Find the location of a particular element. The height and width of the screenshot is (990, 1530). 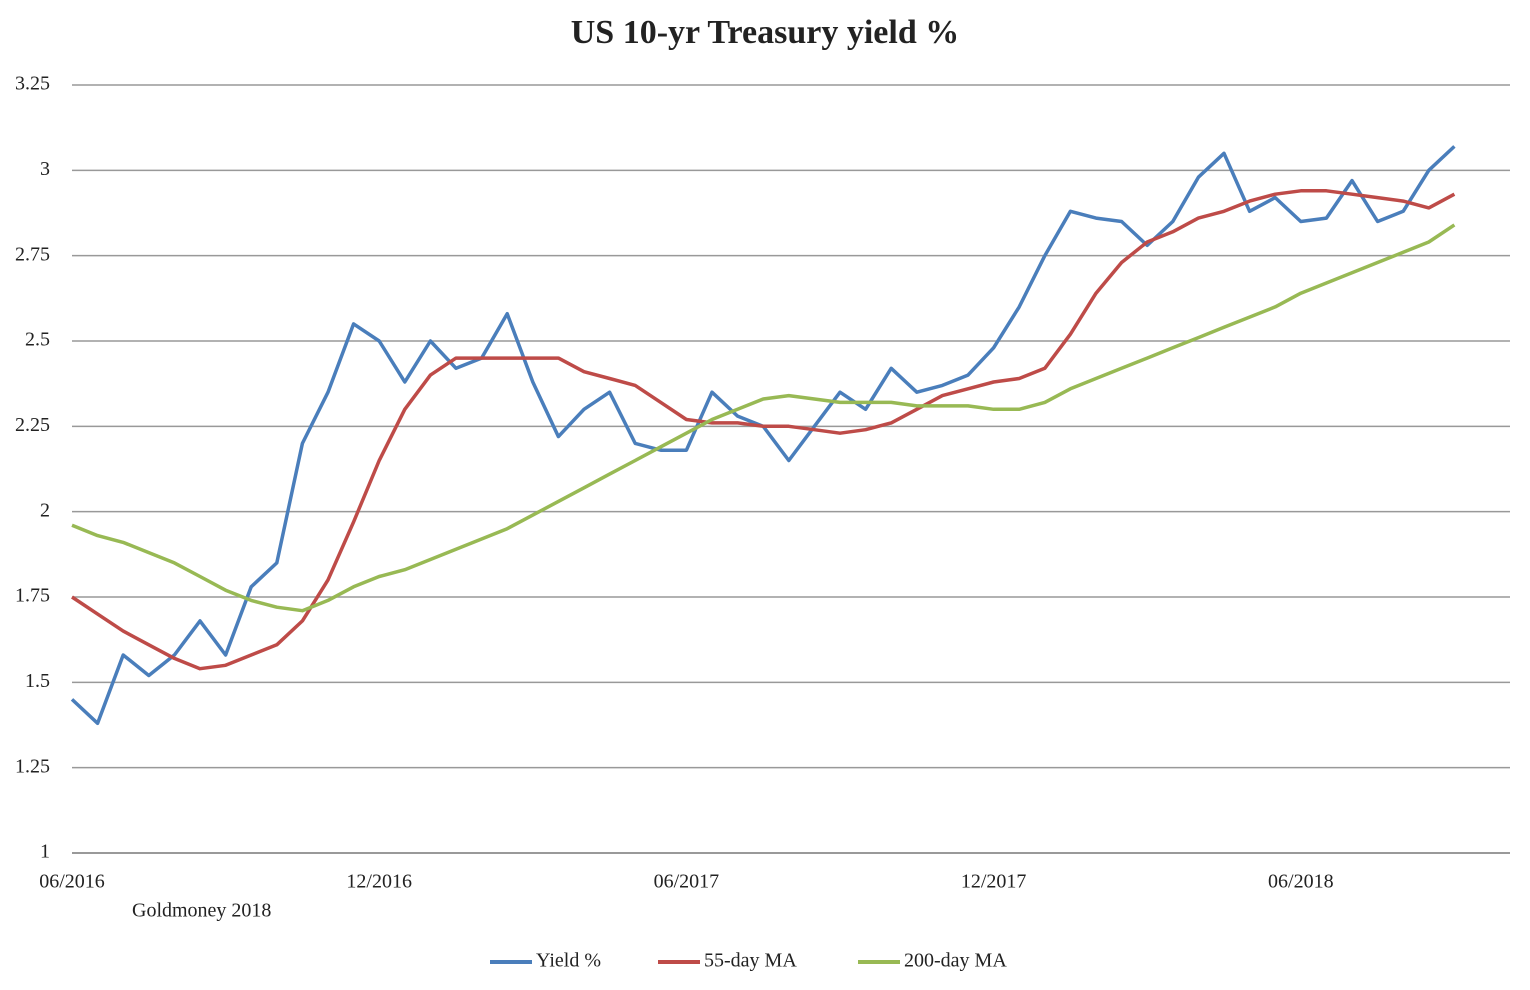

y-tick-label: 2 is located at coordinates (45, 510).